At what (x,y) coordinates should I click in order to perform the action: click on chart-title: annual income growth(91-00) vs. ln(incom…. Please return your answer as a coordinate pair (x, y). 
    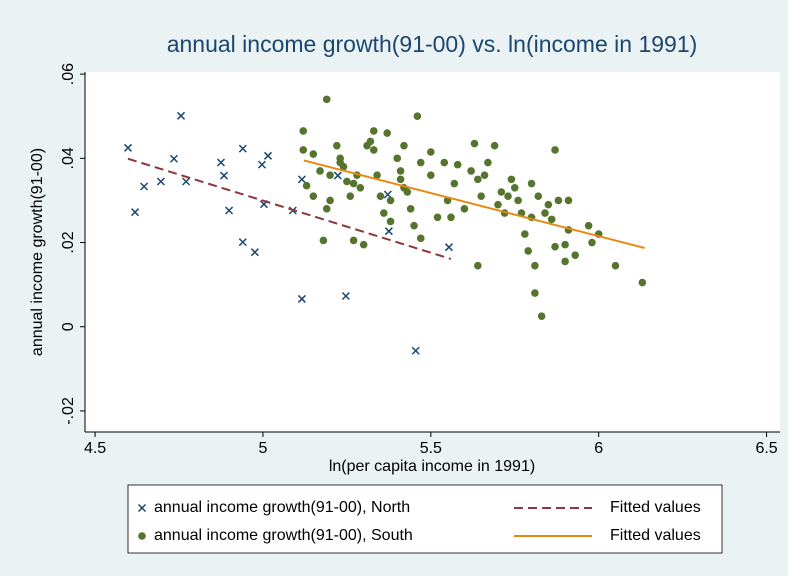
    Looking at the image, I should click on (432, 44).